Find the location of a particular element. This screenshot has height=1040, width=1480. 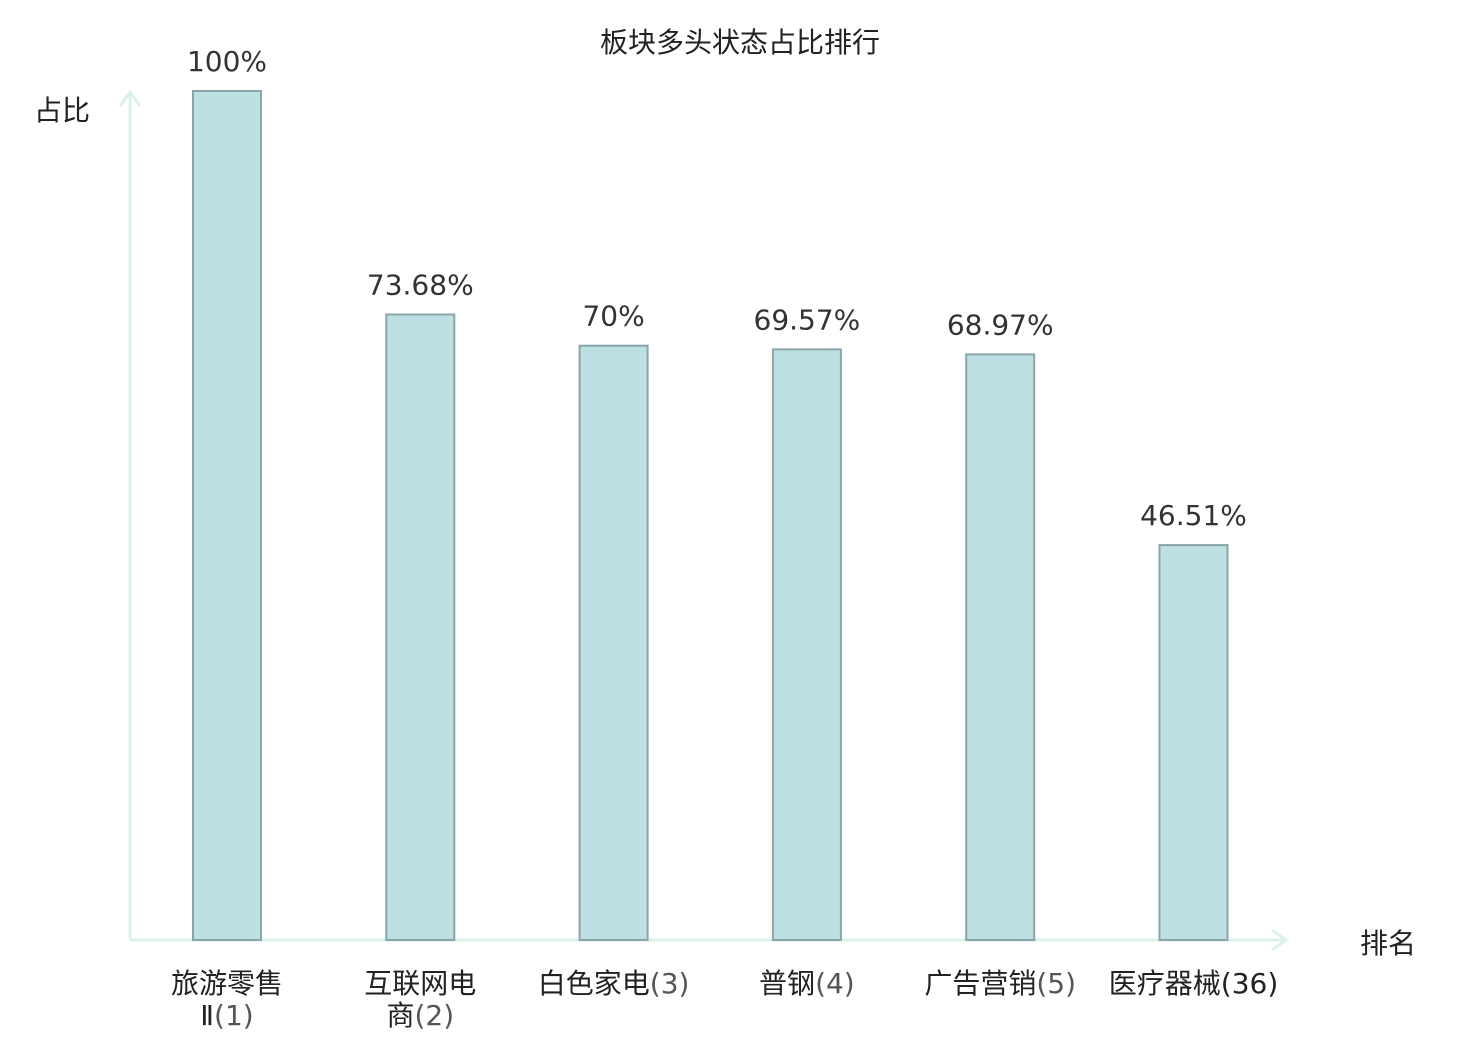

tick-label-rank: (1) is located at coordinates (234, 1015).